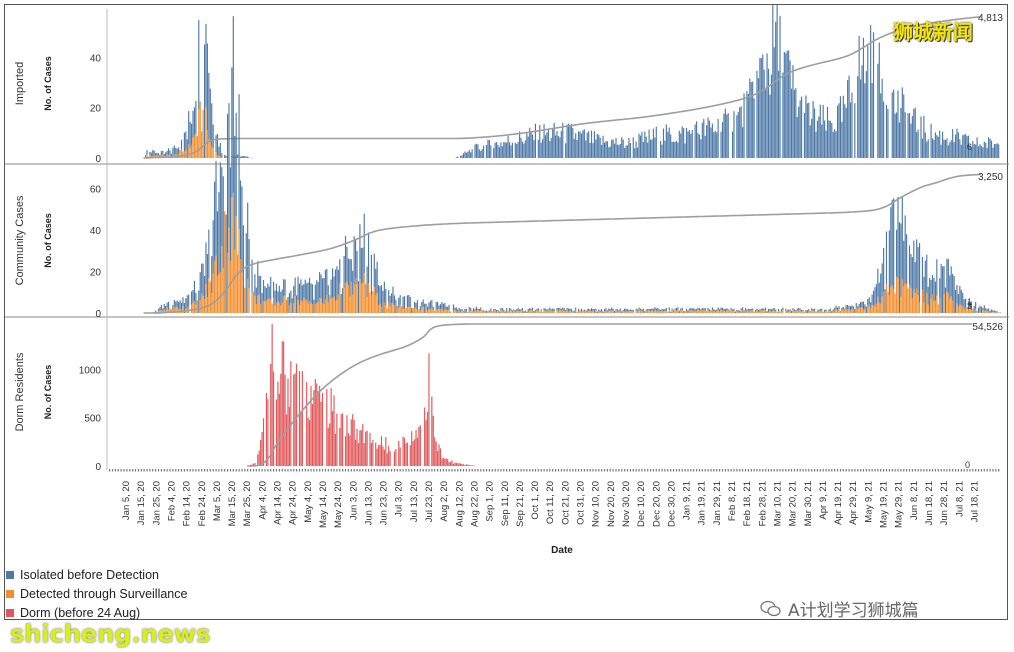  Describe the element at coordinates (20, 83) in the screenshot. I see `panel-title: Imported` at that location.